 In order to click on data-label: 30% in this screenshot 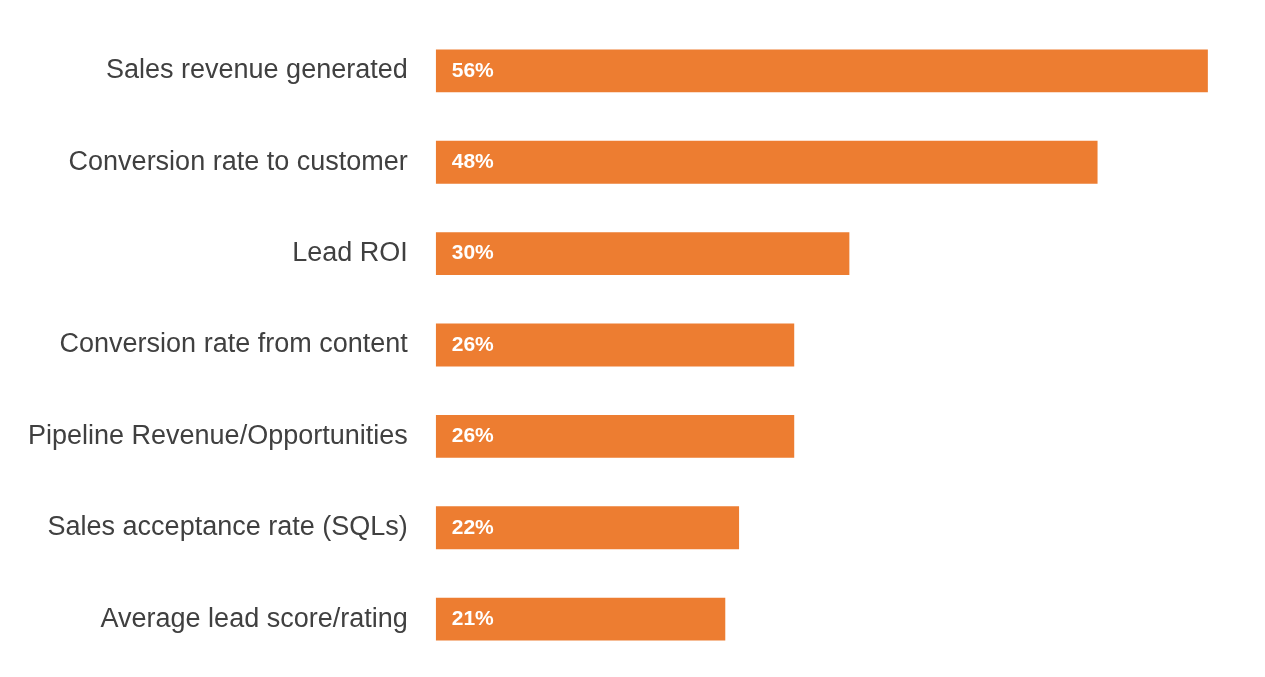, I will do `click(473, 252)`.